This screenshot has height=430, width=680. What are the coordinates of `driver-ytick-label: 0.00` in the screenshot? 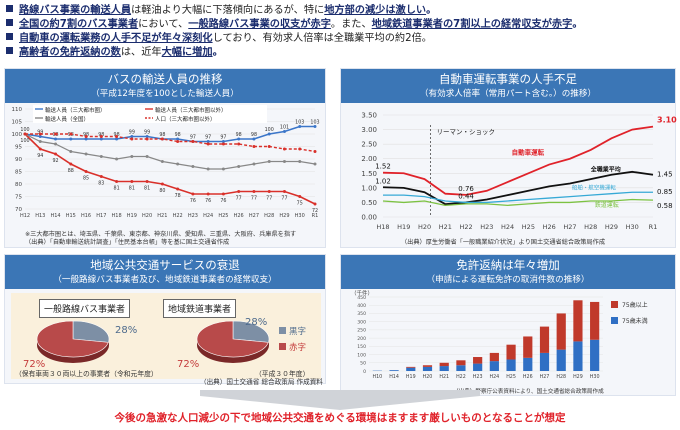 It's located at (369, 218).